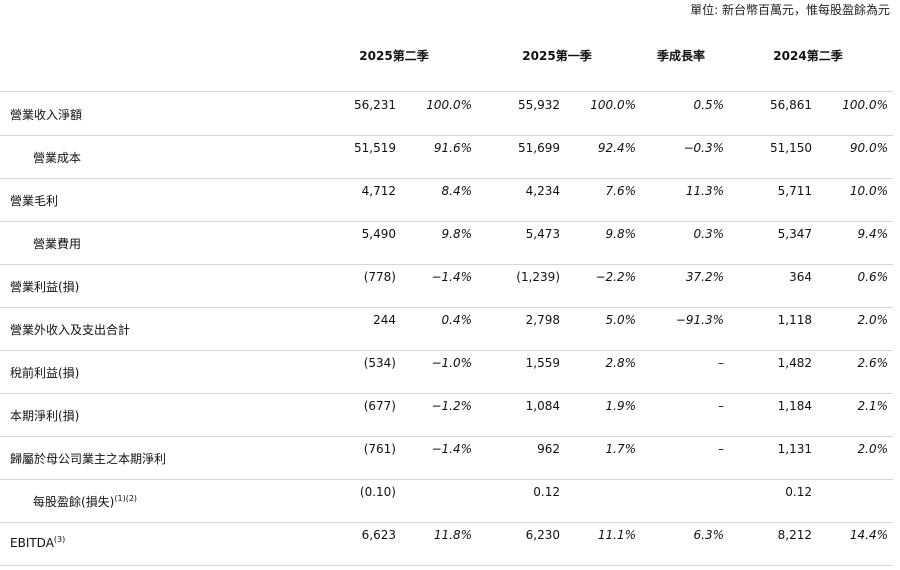  What do you see at coordinates (703, 148) in the screenshot?
I see `cell-qoq: −0.3%` at bounding box center [703, 148].